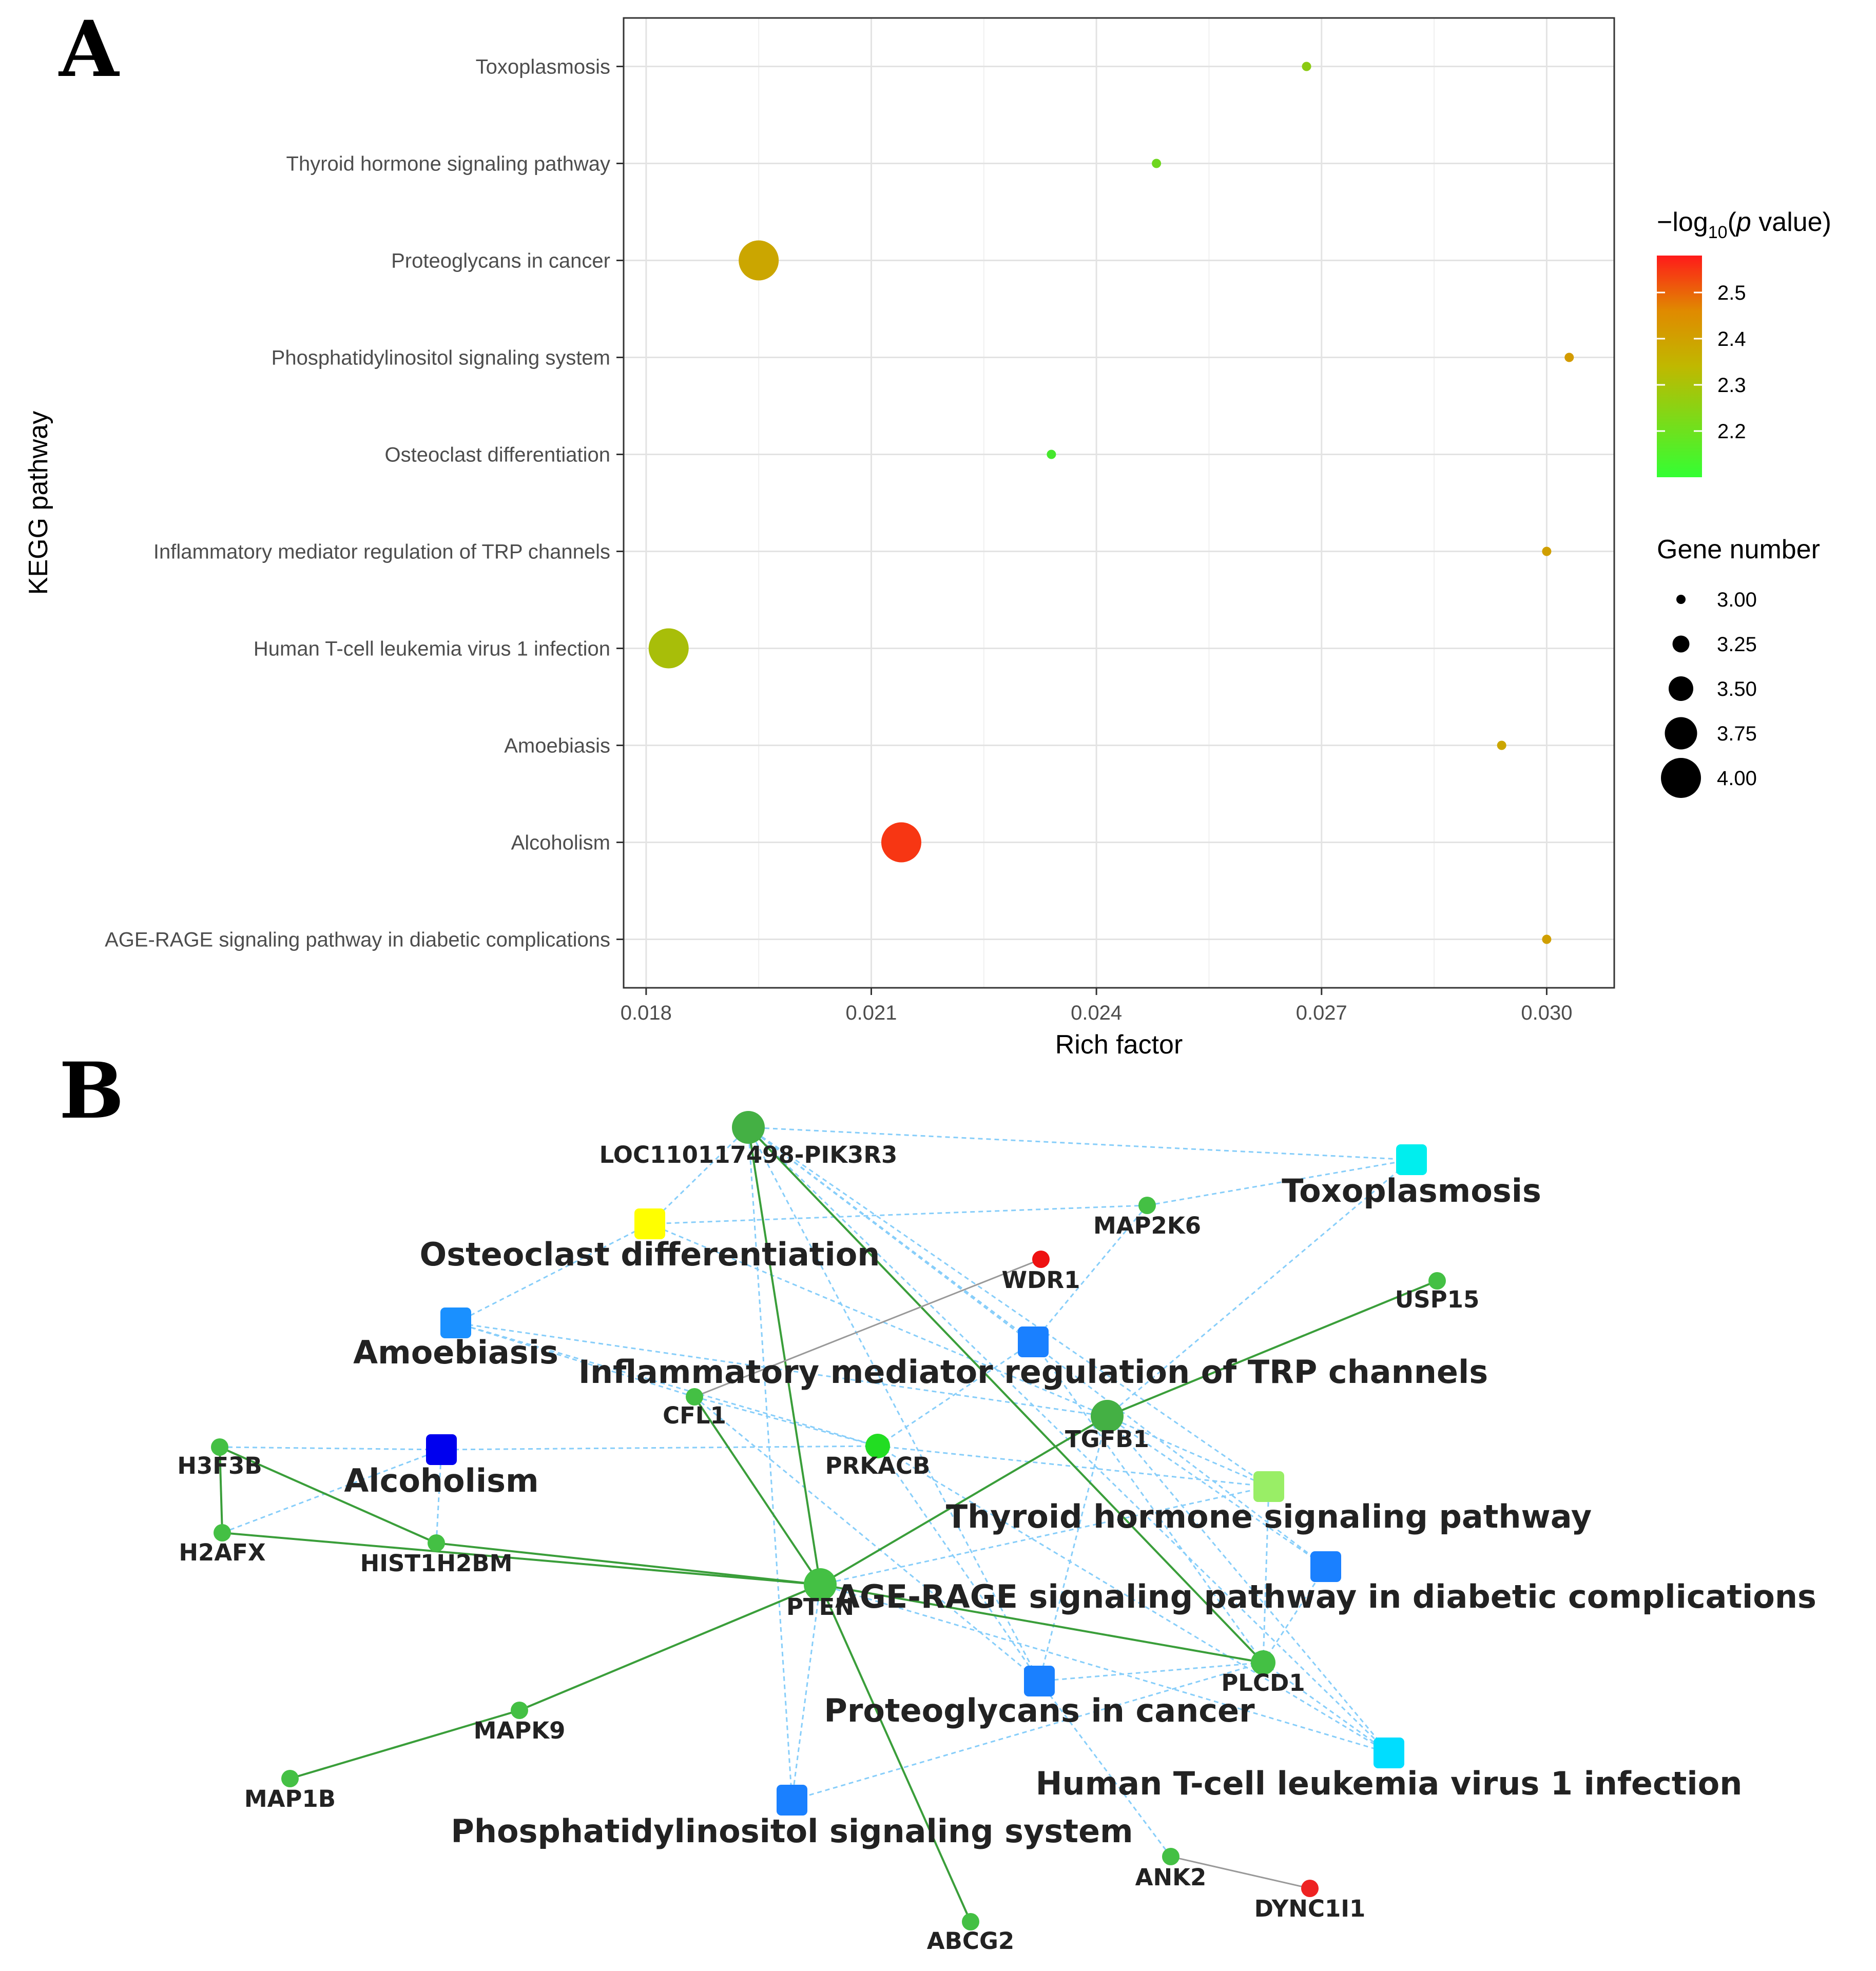  I want to click on edge-pik3r3-toxo, so click(1080, 1143).